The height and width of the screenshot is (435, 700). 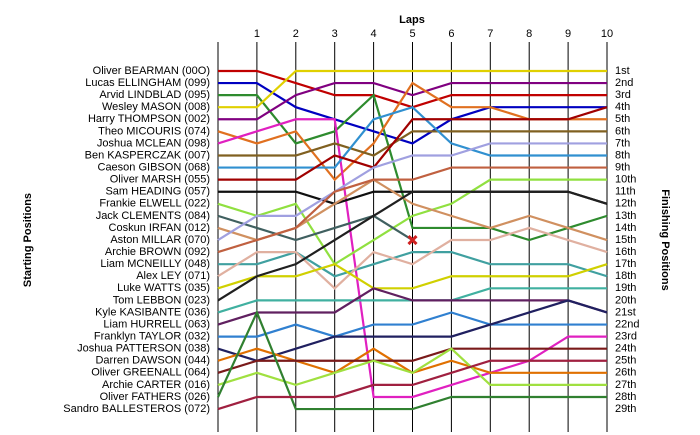 I want to click on starting-label: Arvid LINDBLAD (095), so click(x=154, y=95).